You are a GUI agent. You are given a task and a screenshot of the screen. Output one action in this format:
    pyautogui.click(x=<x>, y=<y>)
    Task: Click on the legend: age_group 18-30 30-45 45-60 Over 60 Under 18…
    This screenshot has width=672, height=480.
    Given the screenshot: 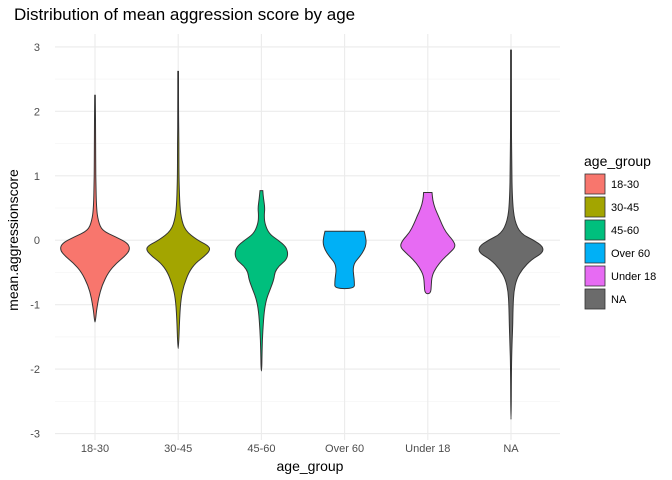 What is the action you would take?
    pyautogui.click(x=620, y=231)
    